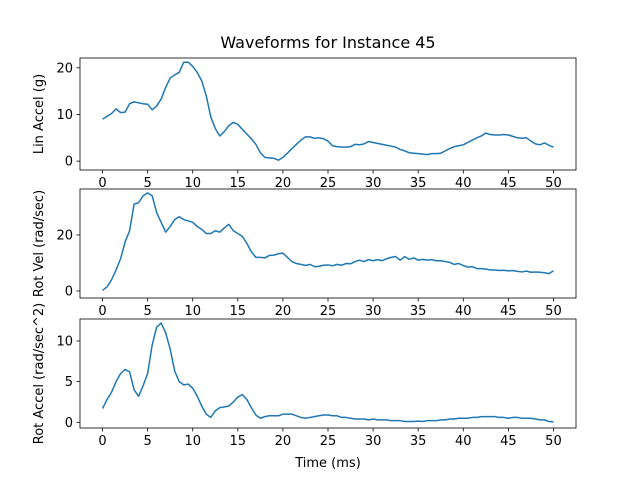 The width and height of the screenshot is (640, 480). What do you see at coordinates (327, 42) in the screenshot?
I see `chart-title: Waveforms for Instance 45` at bounding box center [327, 42].